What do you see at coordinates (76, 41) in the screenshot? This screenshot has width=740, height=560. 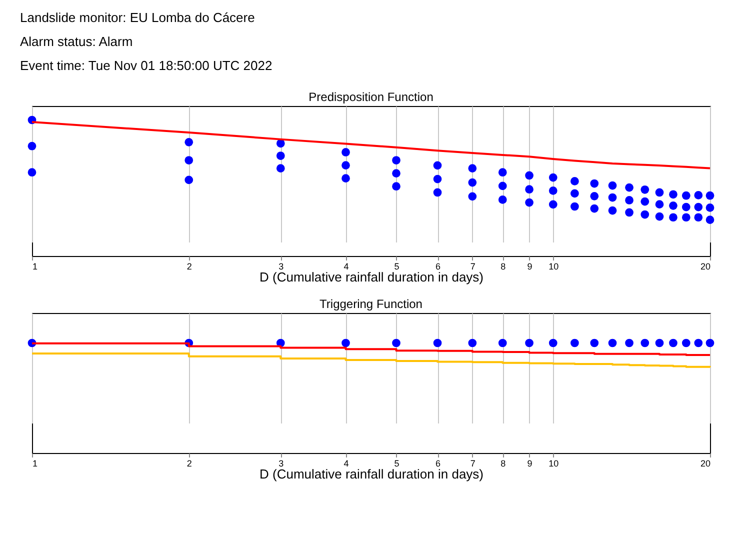 I see `text: Alarm status: Alarm` at bounding box center [76, 41].